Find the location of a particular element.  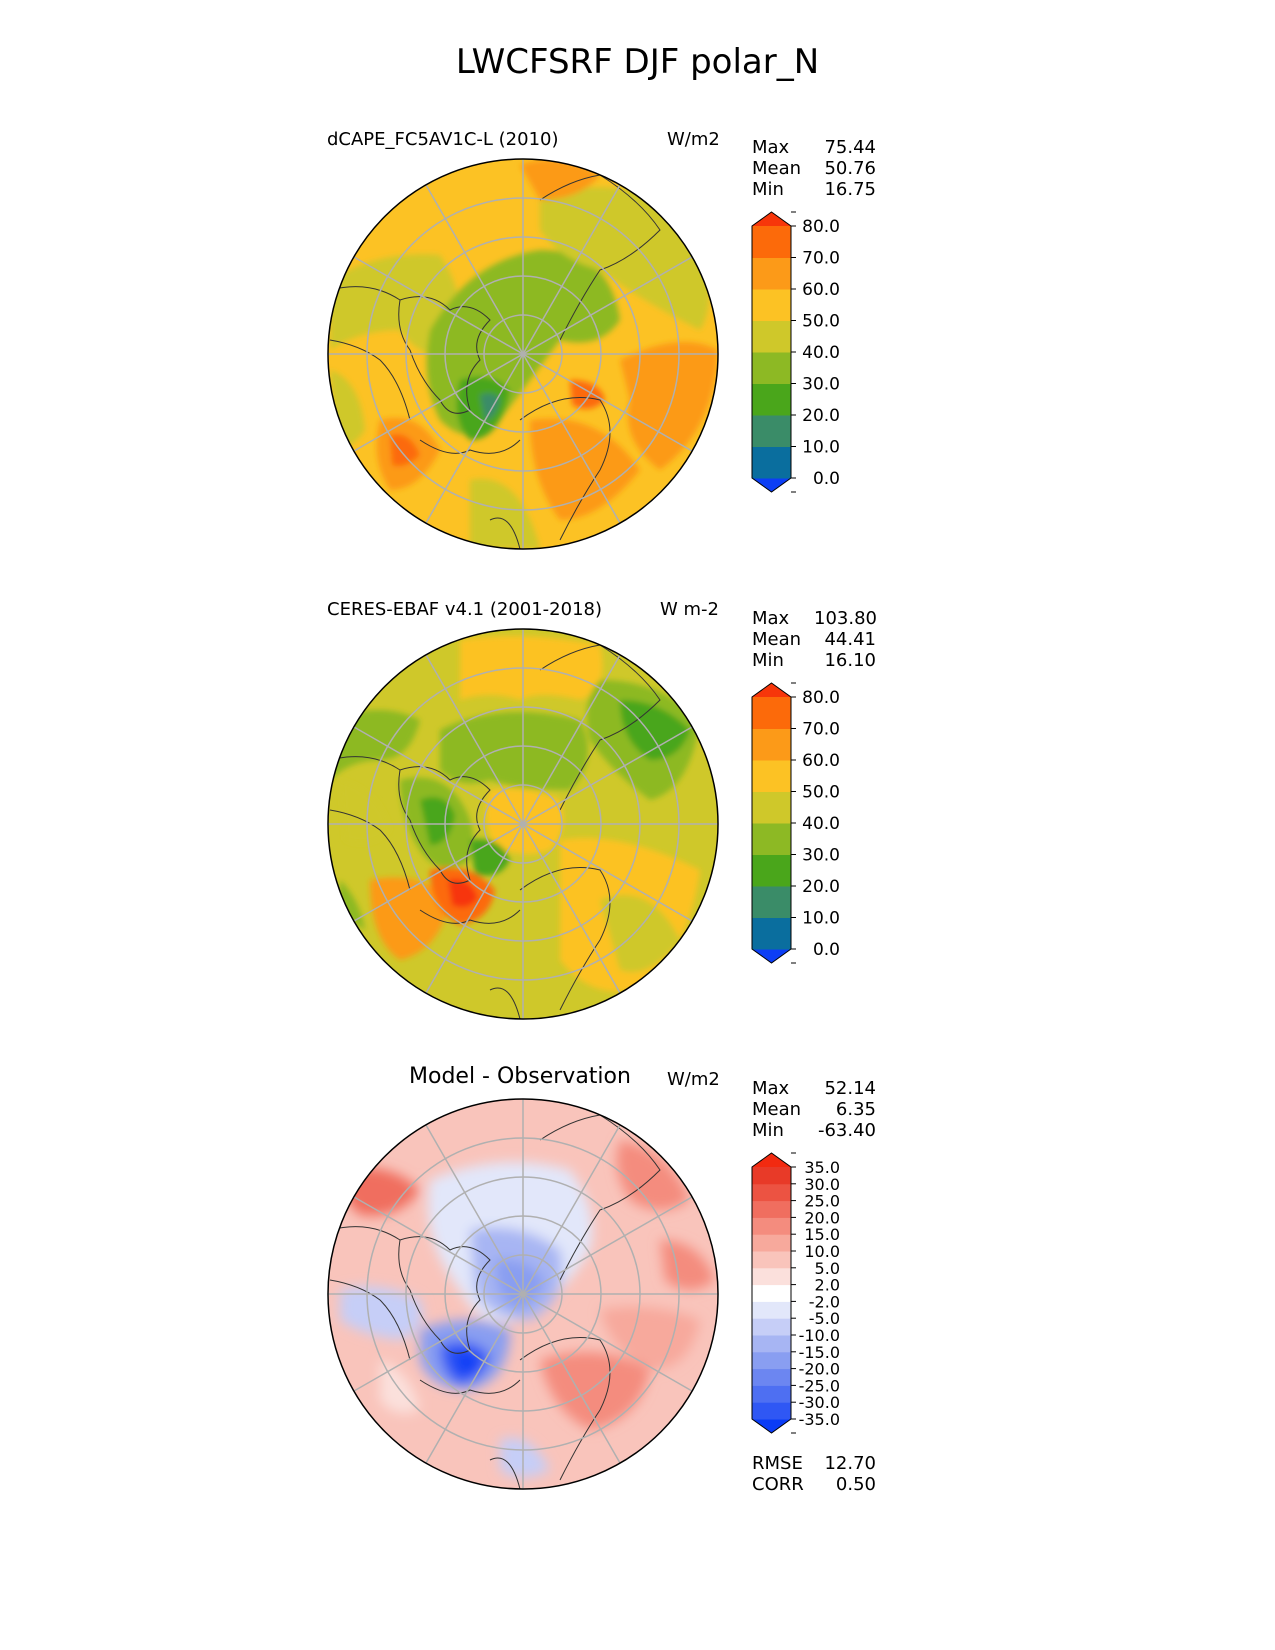

map-model is located at coordinates (523, 354).